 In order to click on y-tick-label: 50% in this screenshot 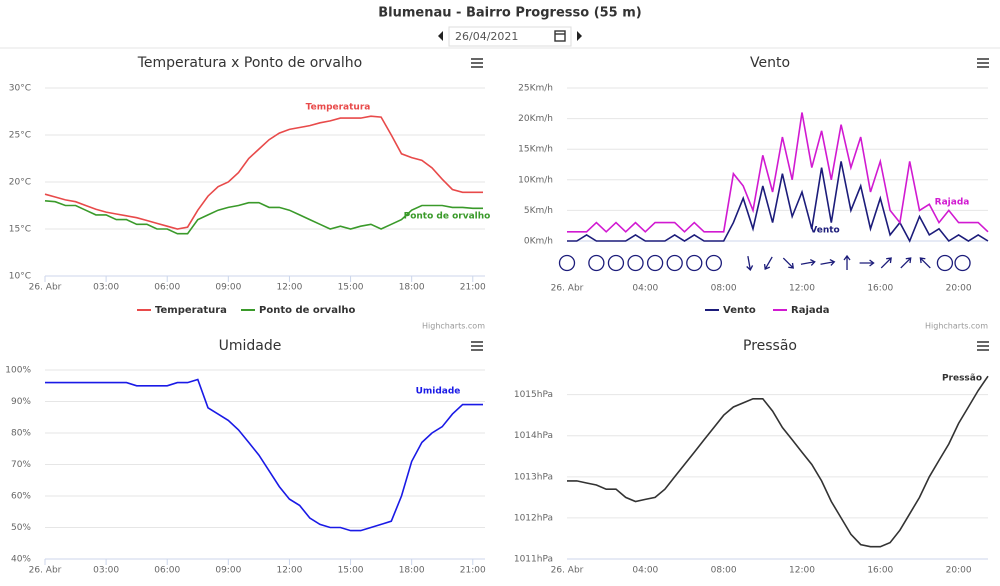, I will do `click(21, 528)`.